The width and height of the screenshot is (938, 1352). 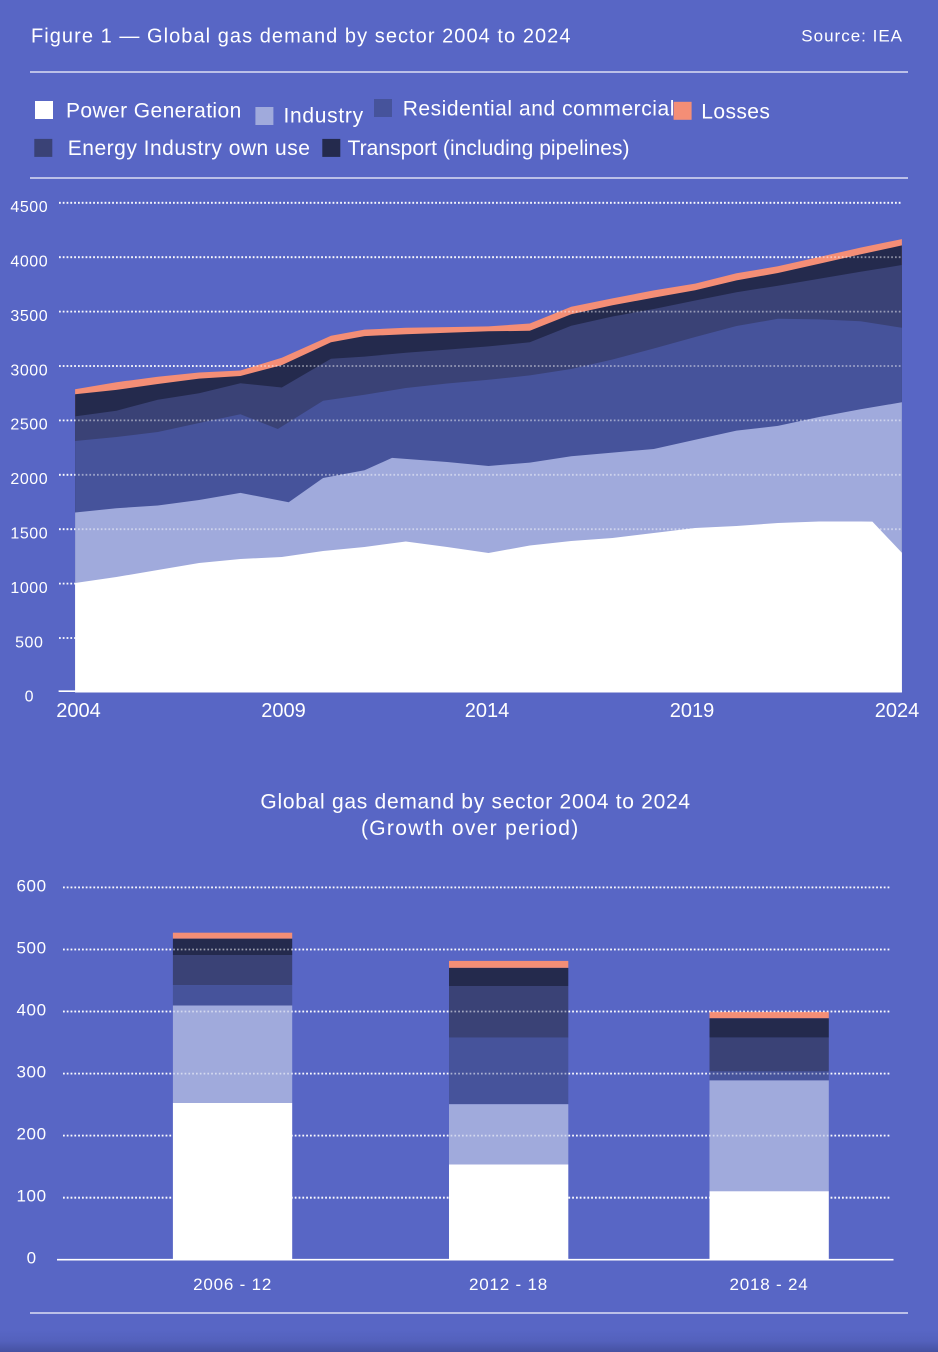 I want to click on svg-text: 4500, so click(x=29, y=207).